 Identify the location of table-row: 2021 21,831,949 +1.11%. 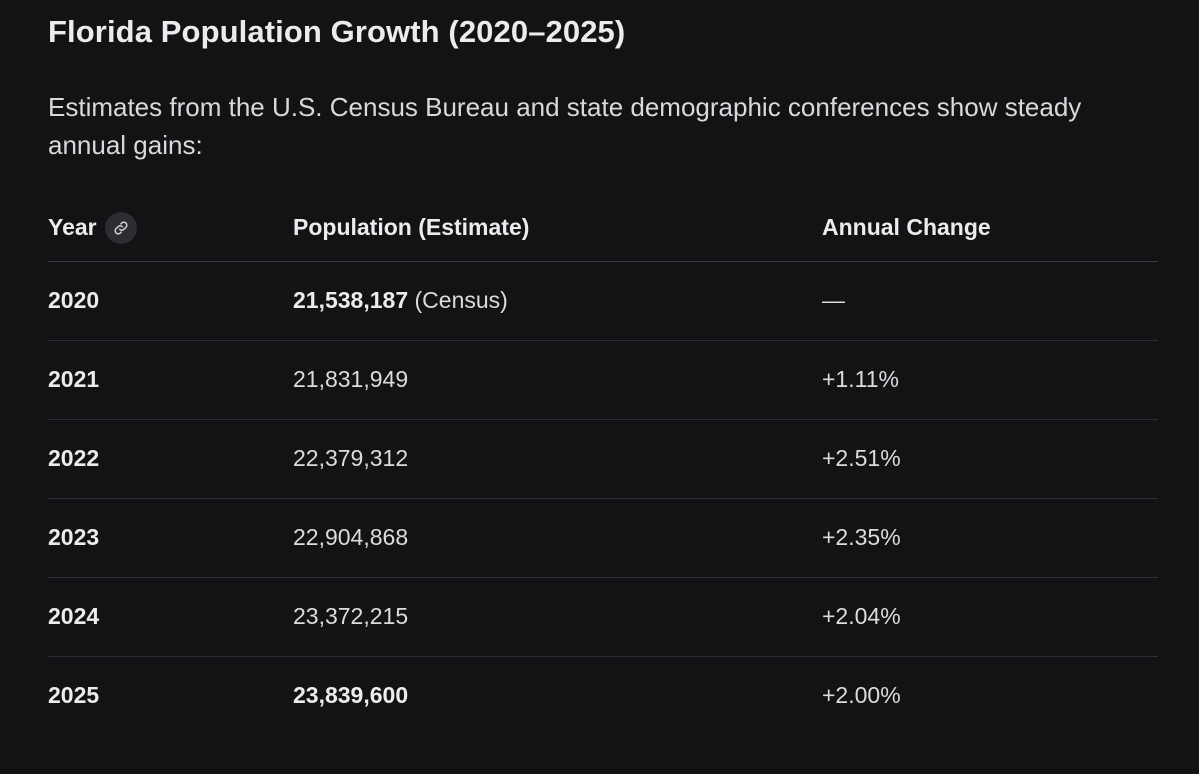
(603, 379).